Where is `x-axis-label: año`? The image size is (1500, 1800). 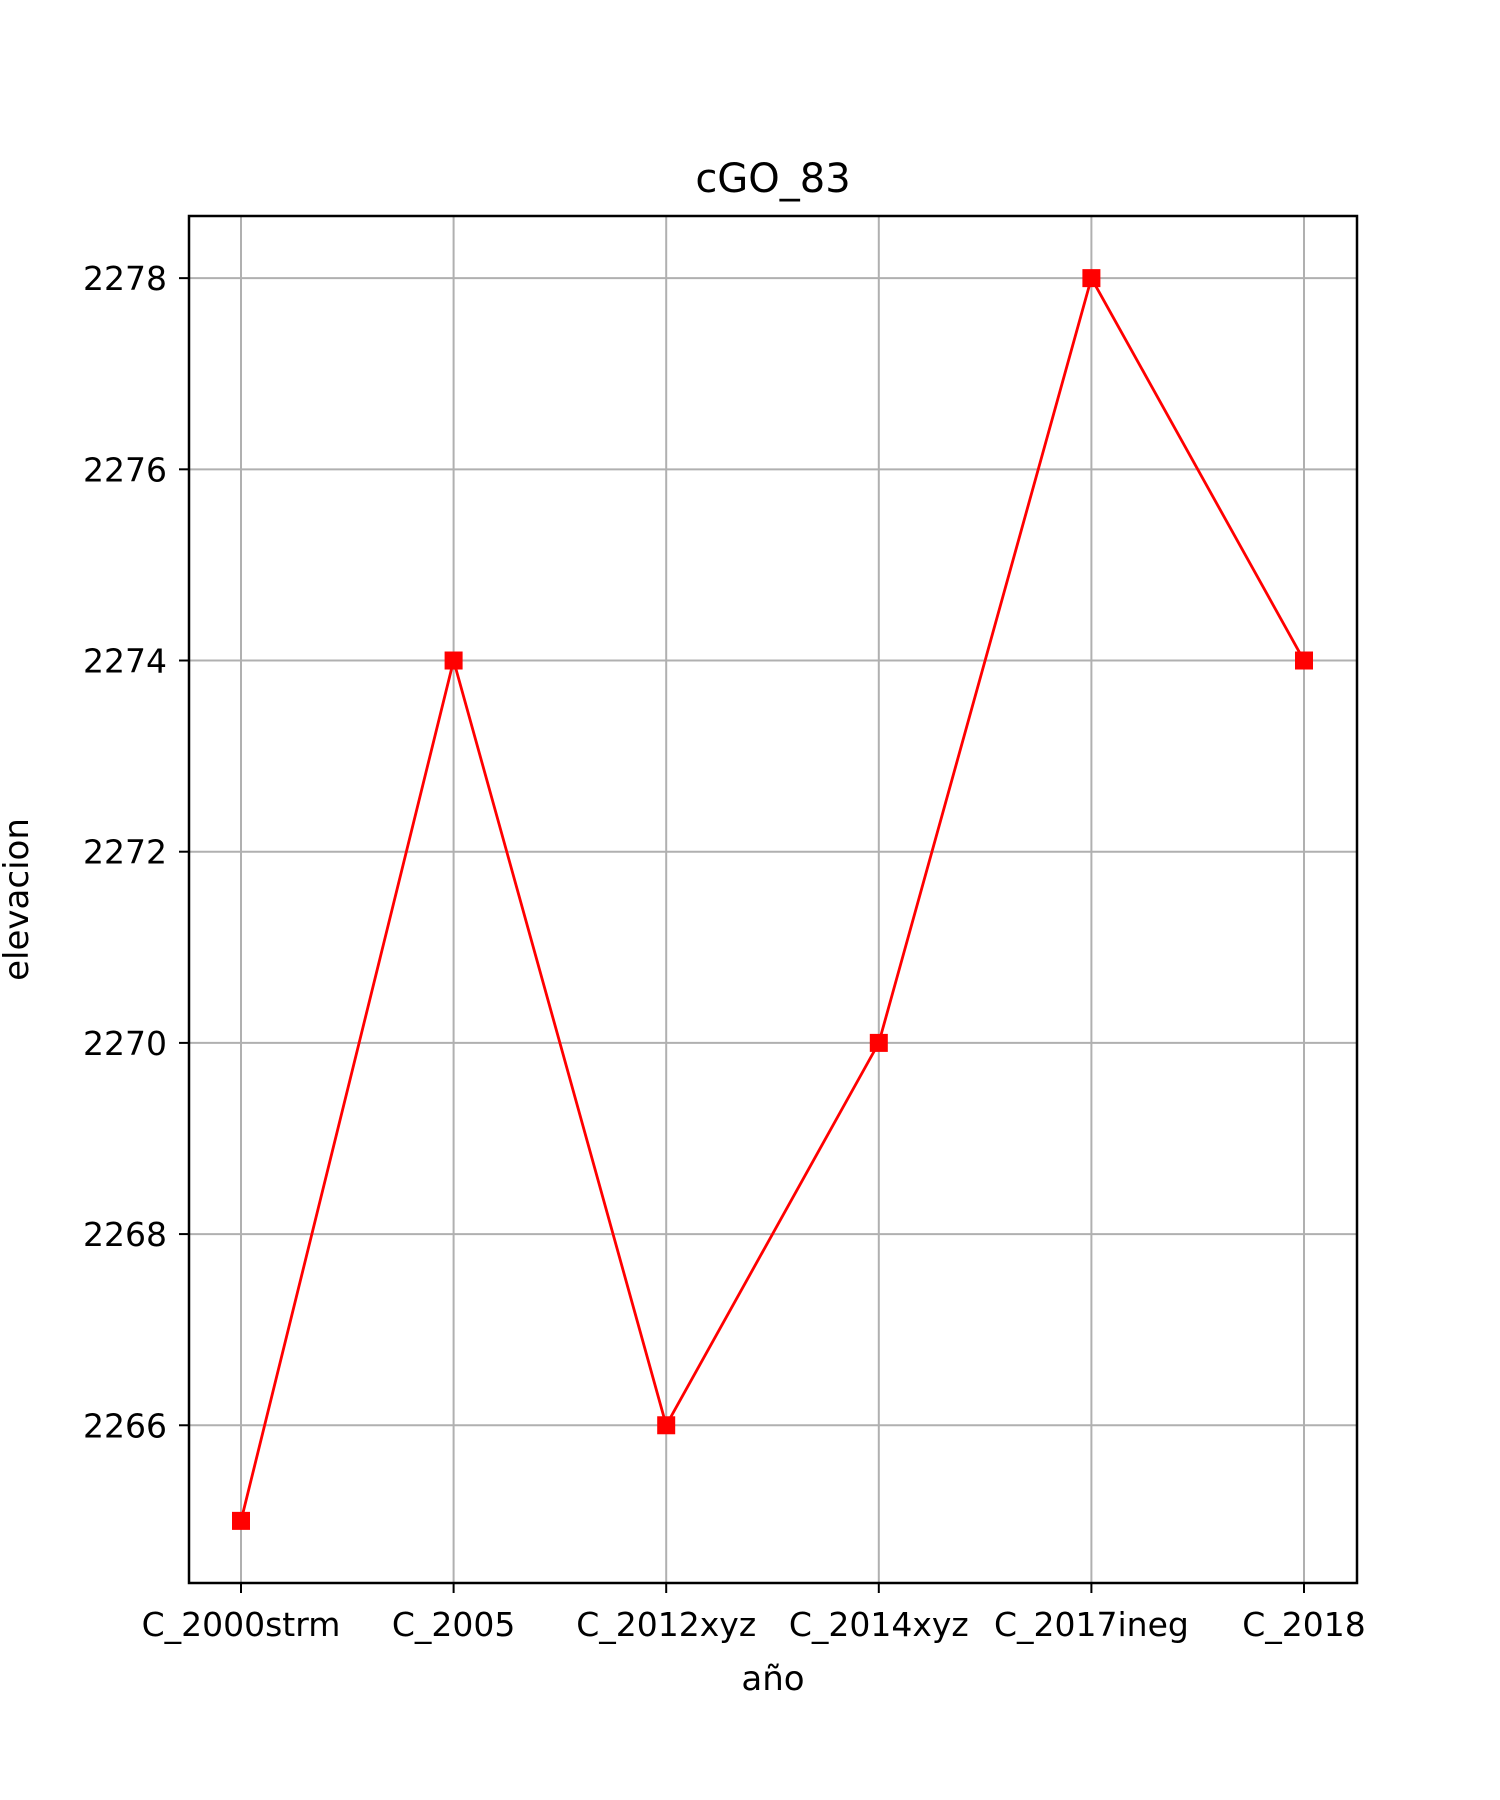
x-axis-label: año is located at coordinates (772, 1679).